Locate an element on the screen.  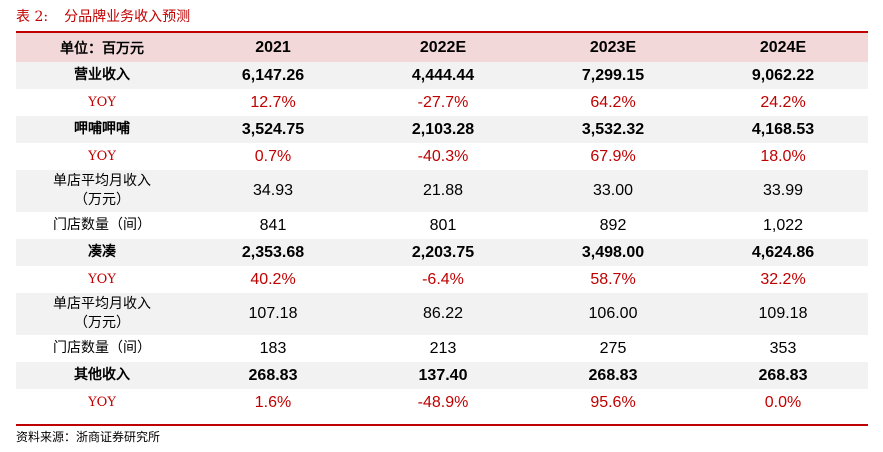
row-label: 呷哺呷哺 is located at coordinates (102, 129).